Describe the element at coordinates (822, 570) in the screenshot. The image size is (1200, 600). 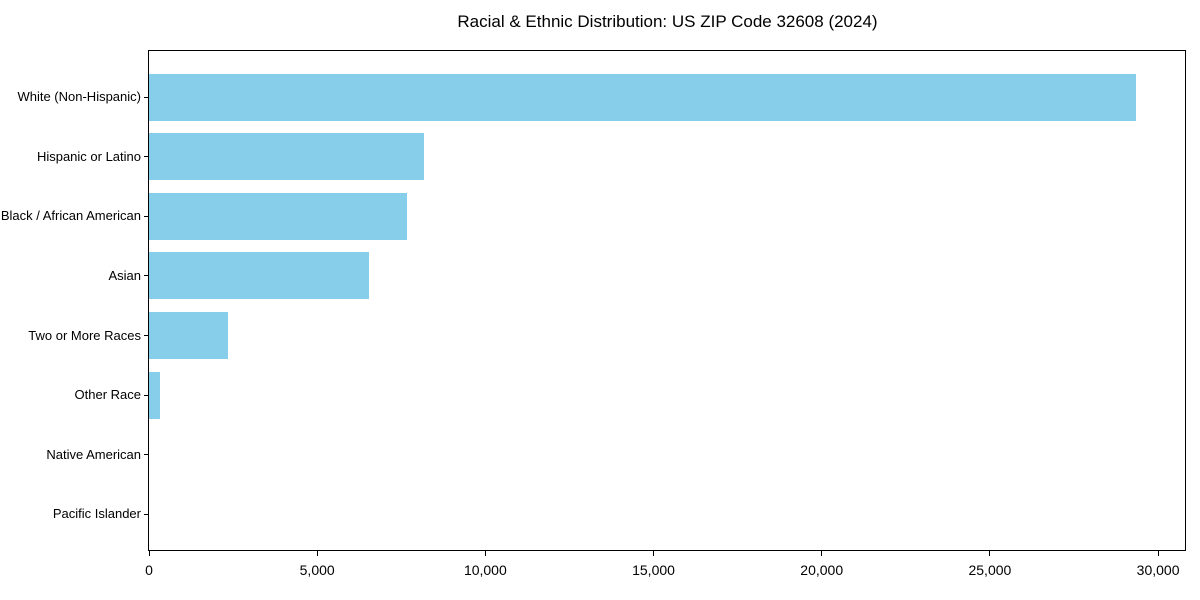
I see `x-tick-label-20000: 20,000` at that location.